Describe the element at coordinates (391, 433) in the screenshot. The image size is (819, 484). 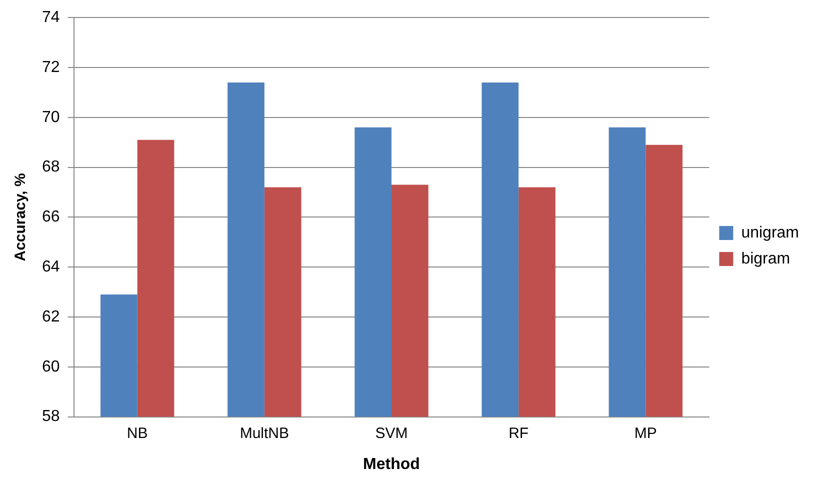
I see `x-tick-label: SVM` at that location.